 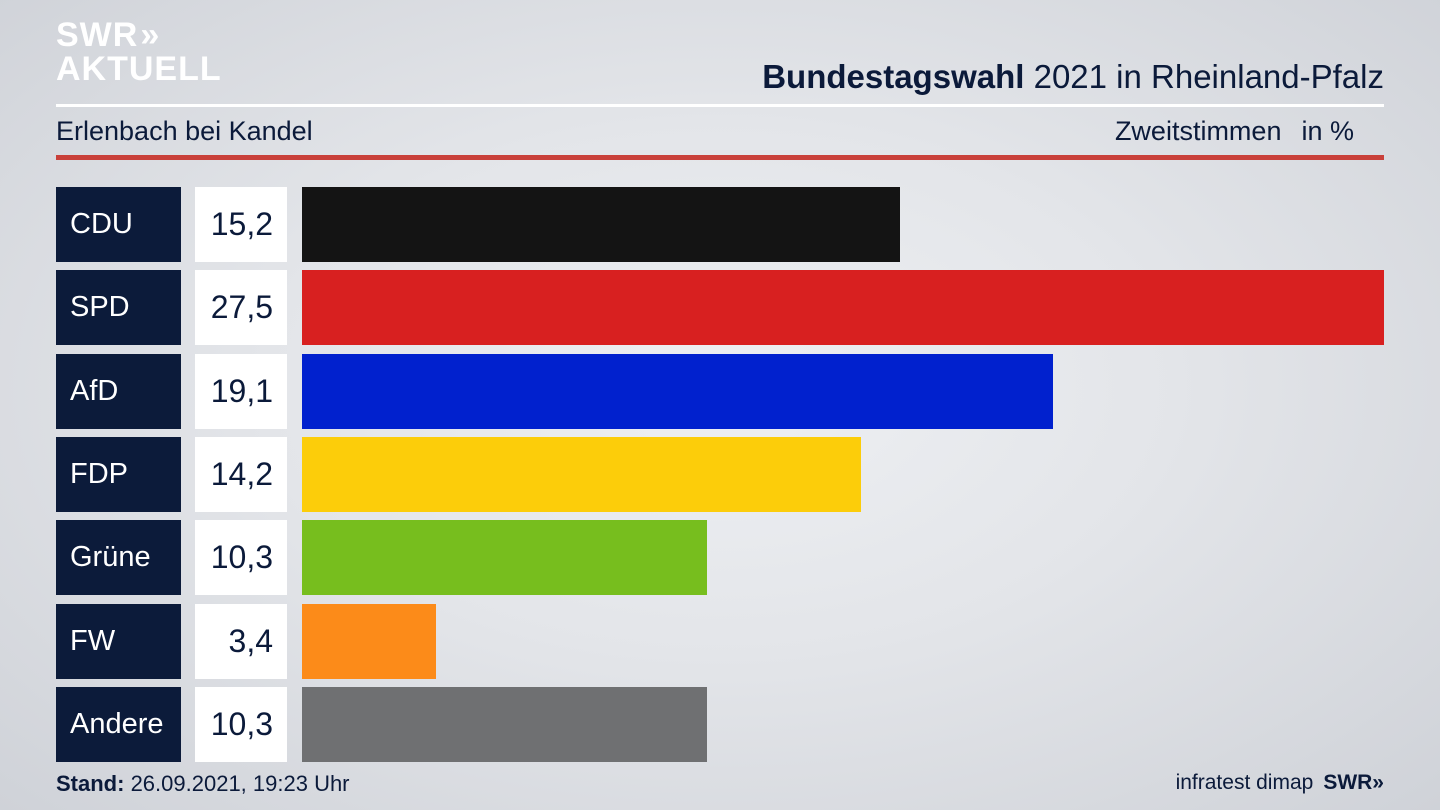 What do you see at coordinates (241, 474) in the screenshot?
I see `value-label: 14,2` at bounding box center [241, 474].